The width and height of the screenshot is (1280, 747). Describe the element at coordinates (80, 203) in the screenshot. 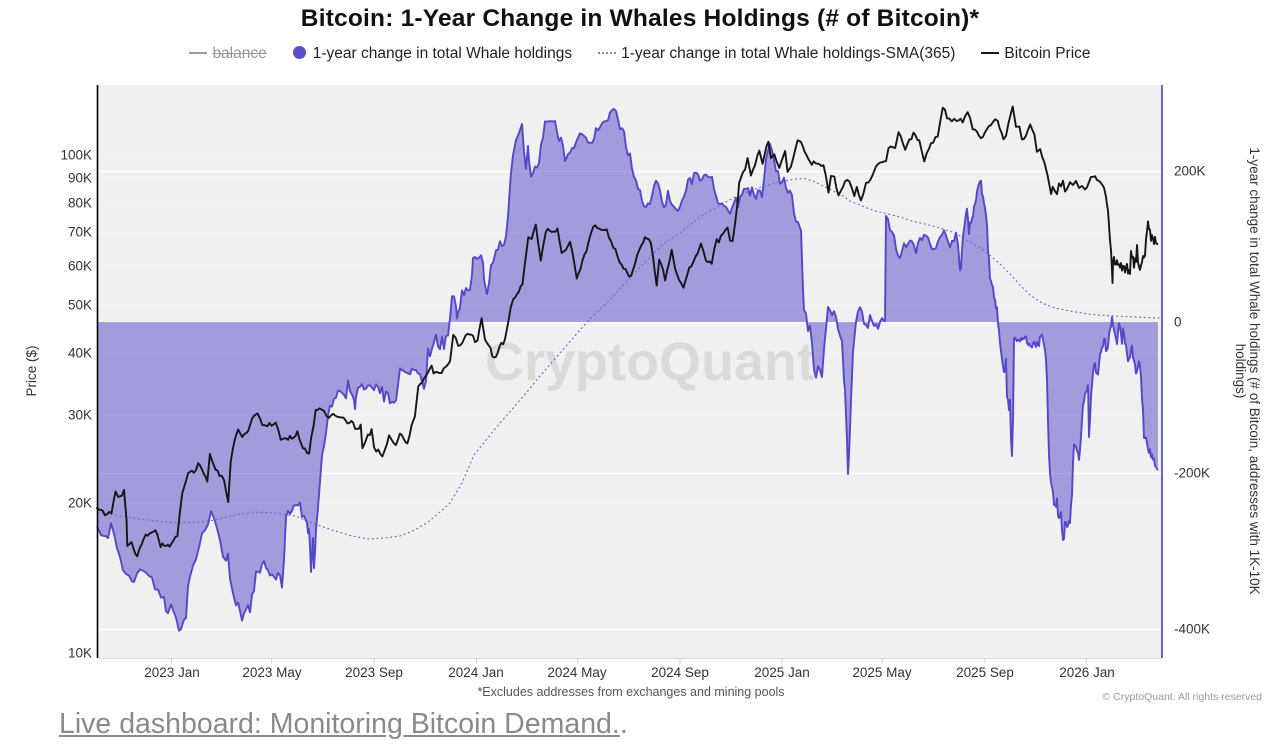

I see `svg-text: 80K` at that location.